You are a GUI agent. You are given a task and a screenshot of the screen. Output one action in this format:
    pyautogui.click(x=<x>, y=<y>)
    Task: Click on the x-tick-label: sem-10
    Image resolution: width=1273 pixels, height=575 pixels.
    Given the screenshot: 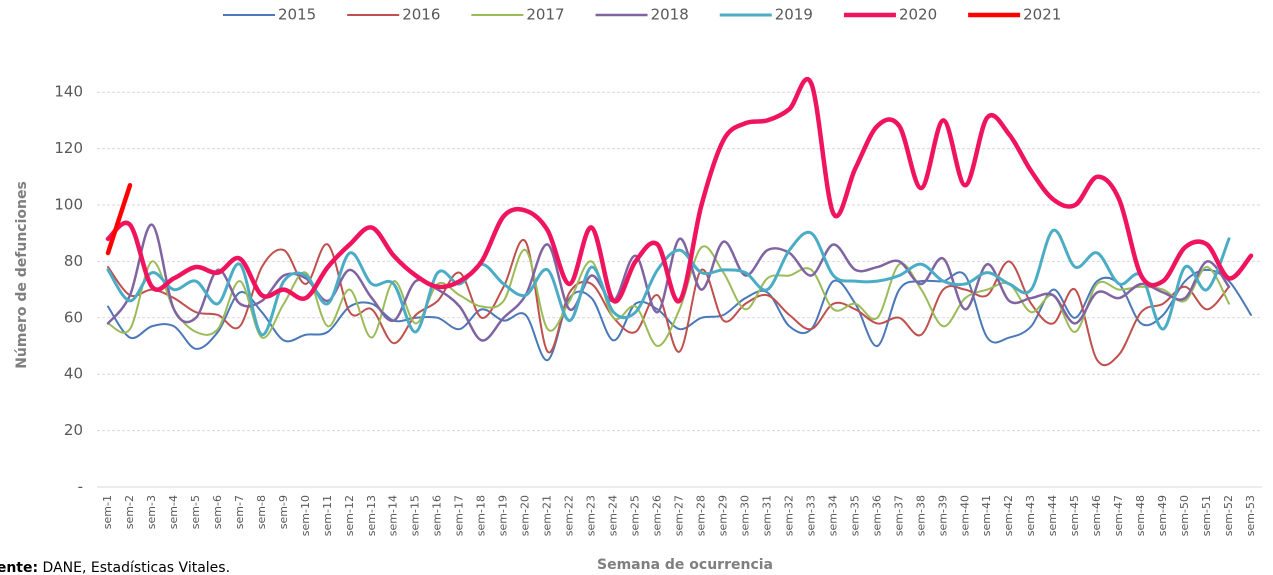 What is the action you would take?
    pyautogui.click(x=305, y=515)
    